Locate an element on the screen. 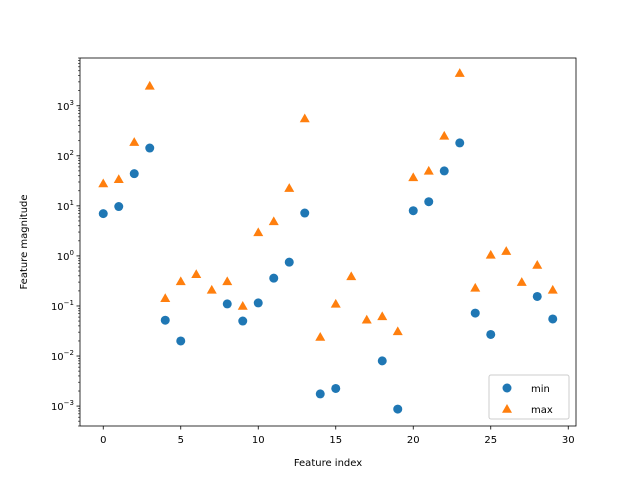 This screenshot has height=479, width=640. legend-box is located at coordinates (529, 397).